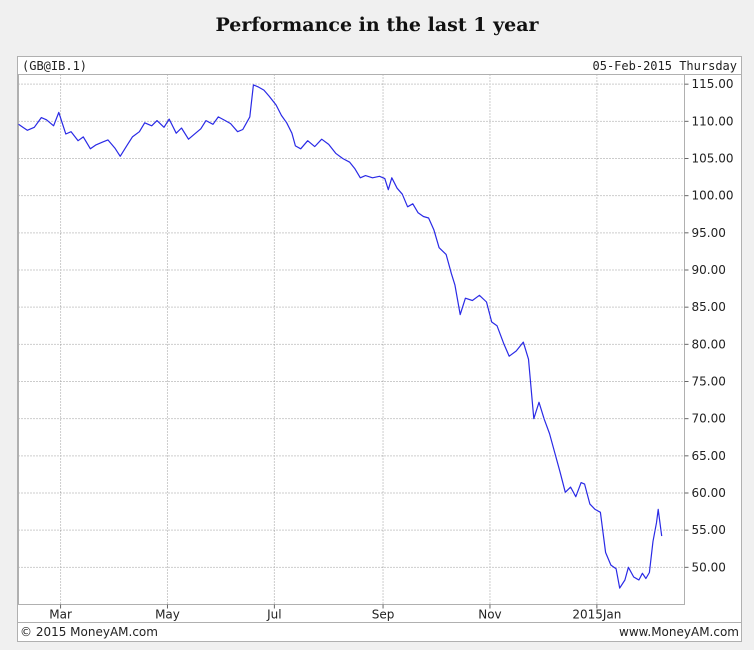  What do you see at coordinates (709, 567) in the screenshot?
I see `y-tick-label: 50.00` at bounding box center [709, 567].